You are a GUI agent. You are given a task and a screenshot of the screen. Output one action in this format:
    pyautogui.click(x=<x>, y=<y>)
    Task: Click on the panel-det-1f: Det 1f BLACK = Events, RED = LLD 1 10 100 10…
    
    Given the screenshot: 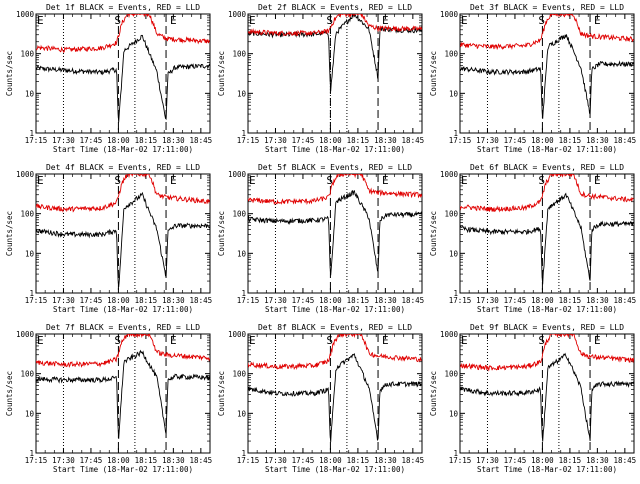 What is the action you would take?
    pyautogui.click(x=108, y=78)
    